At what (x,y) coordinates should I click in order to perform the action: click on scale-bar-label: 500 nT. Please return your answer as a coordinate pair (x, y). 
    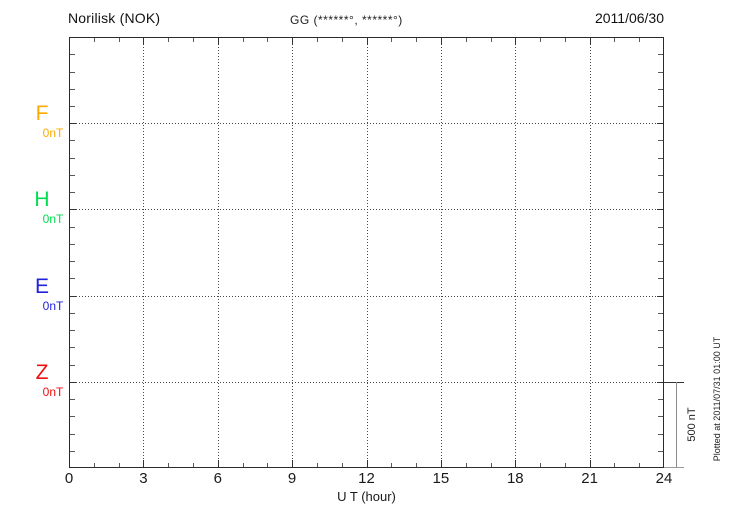
    Looking at the image, I should click on (692, 424).